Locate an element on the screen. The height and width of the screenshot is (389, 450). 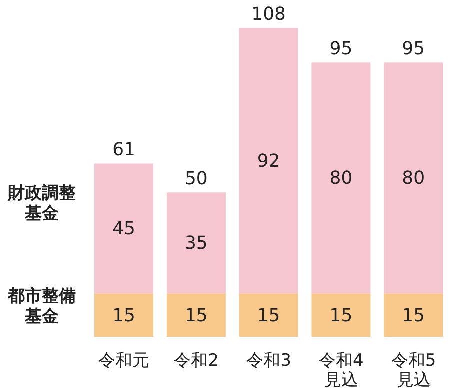
data-label: 92 is located at coordinates (268, 161).